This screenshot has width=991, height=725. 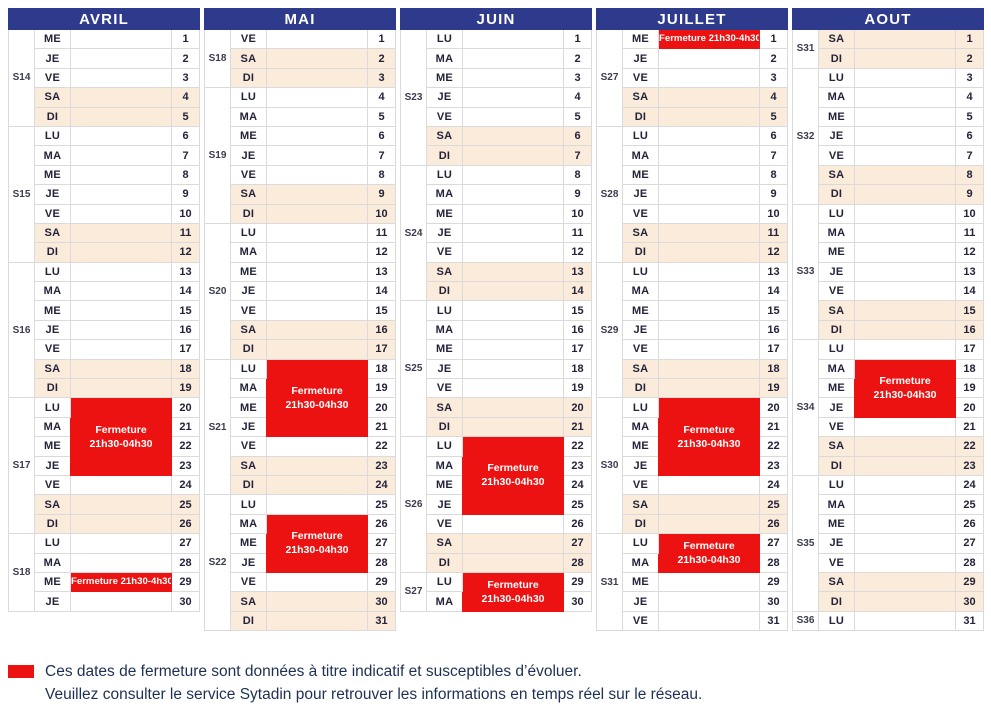 I want to click on day-row: VE 24, so click(x=105, y=485).